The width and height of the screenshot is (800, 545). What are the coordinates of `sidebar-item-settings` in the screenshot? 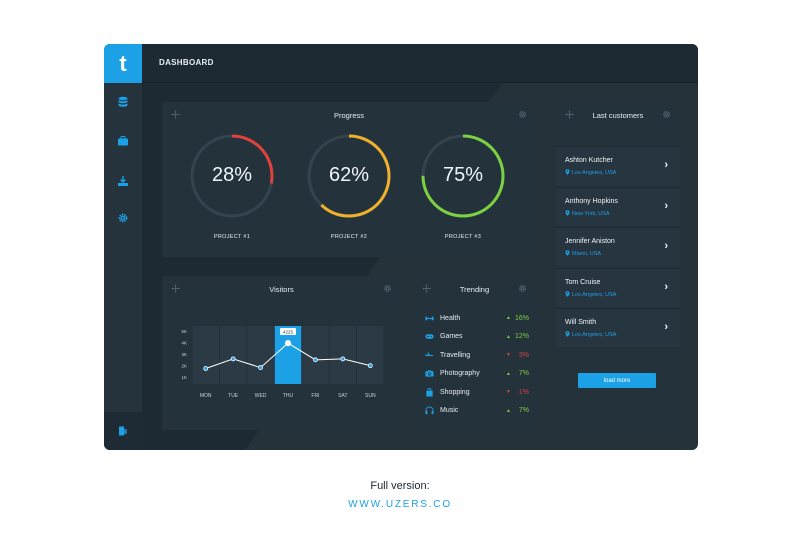 It's located at (123, 218).